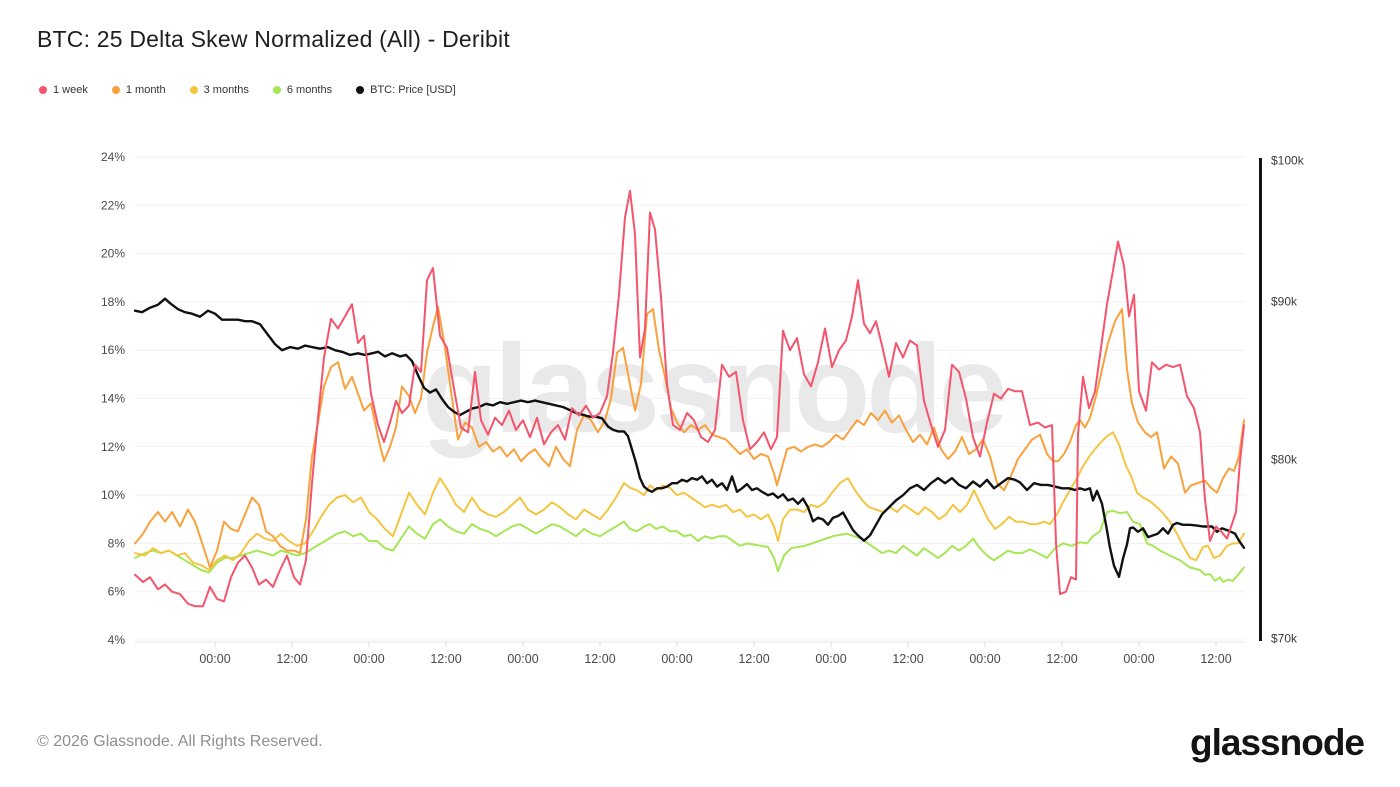  I want to click on copyright-text: © 2026 Glassnode. All Rights Reserved., so click(180, 741).